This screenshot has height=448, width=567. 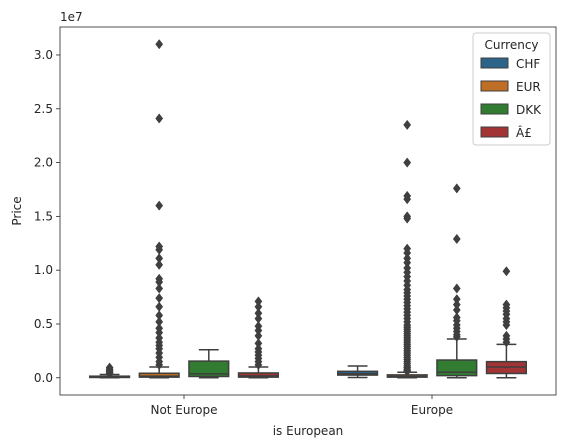 What do you see at coordinates (494, 86) in the screenshot?
I see `legend-swatch-EUR` at bounding box center [494, 86].